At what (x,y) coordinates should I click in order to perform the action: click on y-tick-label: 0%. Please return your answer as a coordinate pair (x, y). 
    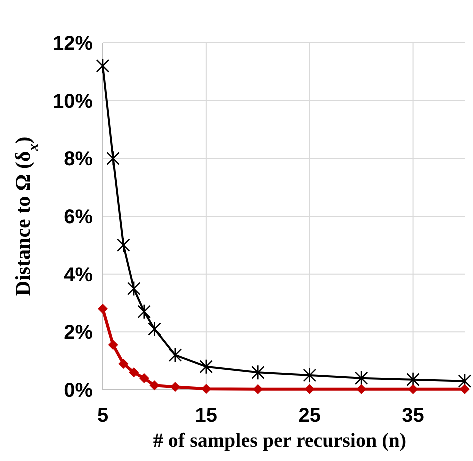
    Looking at the image, I should click on (79, 391).